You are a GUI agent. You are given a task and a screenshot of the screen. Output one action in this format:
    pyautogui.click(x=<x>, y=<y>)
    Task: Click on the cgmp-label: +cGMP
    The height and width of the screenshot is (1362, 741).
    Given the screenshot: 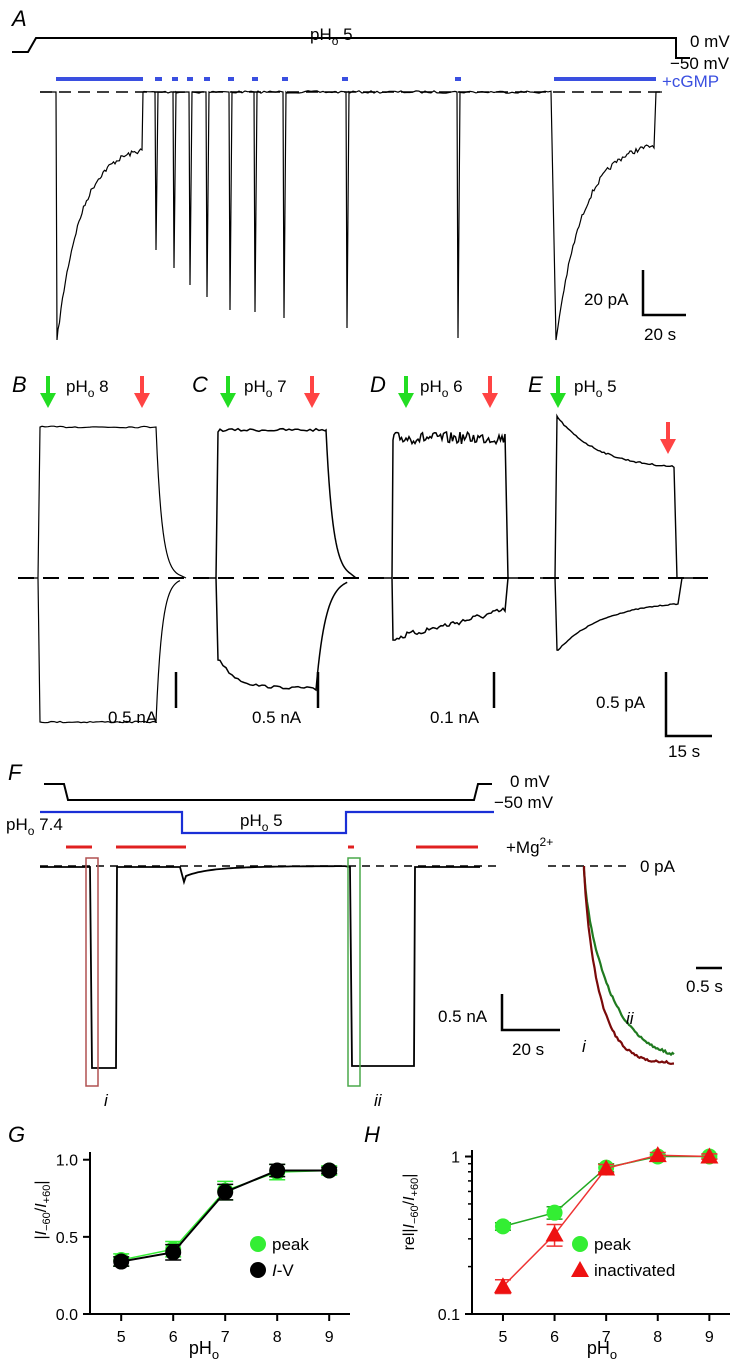 What is the action you would take?
    pyautogui.click(x=690, y=81)
    